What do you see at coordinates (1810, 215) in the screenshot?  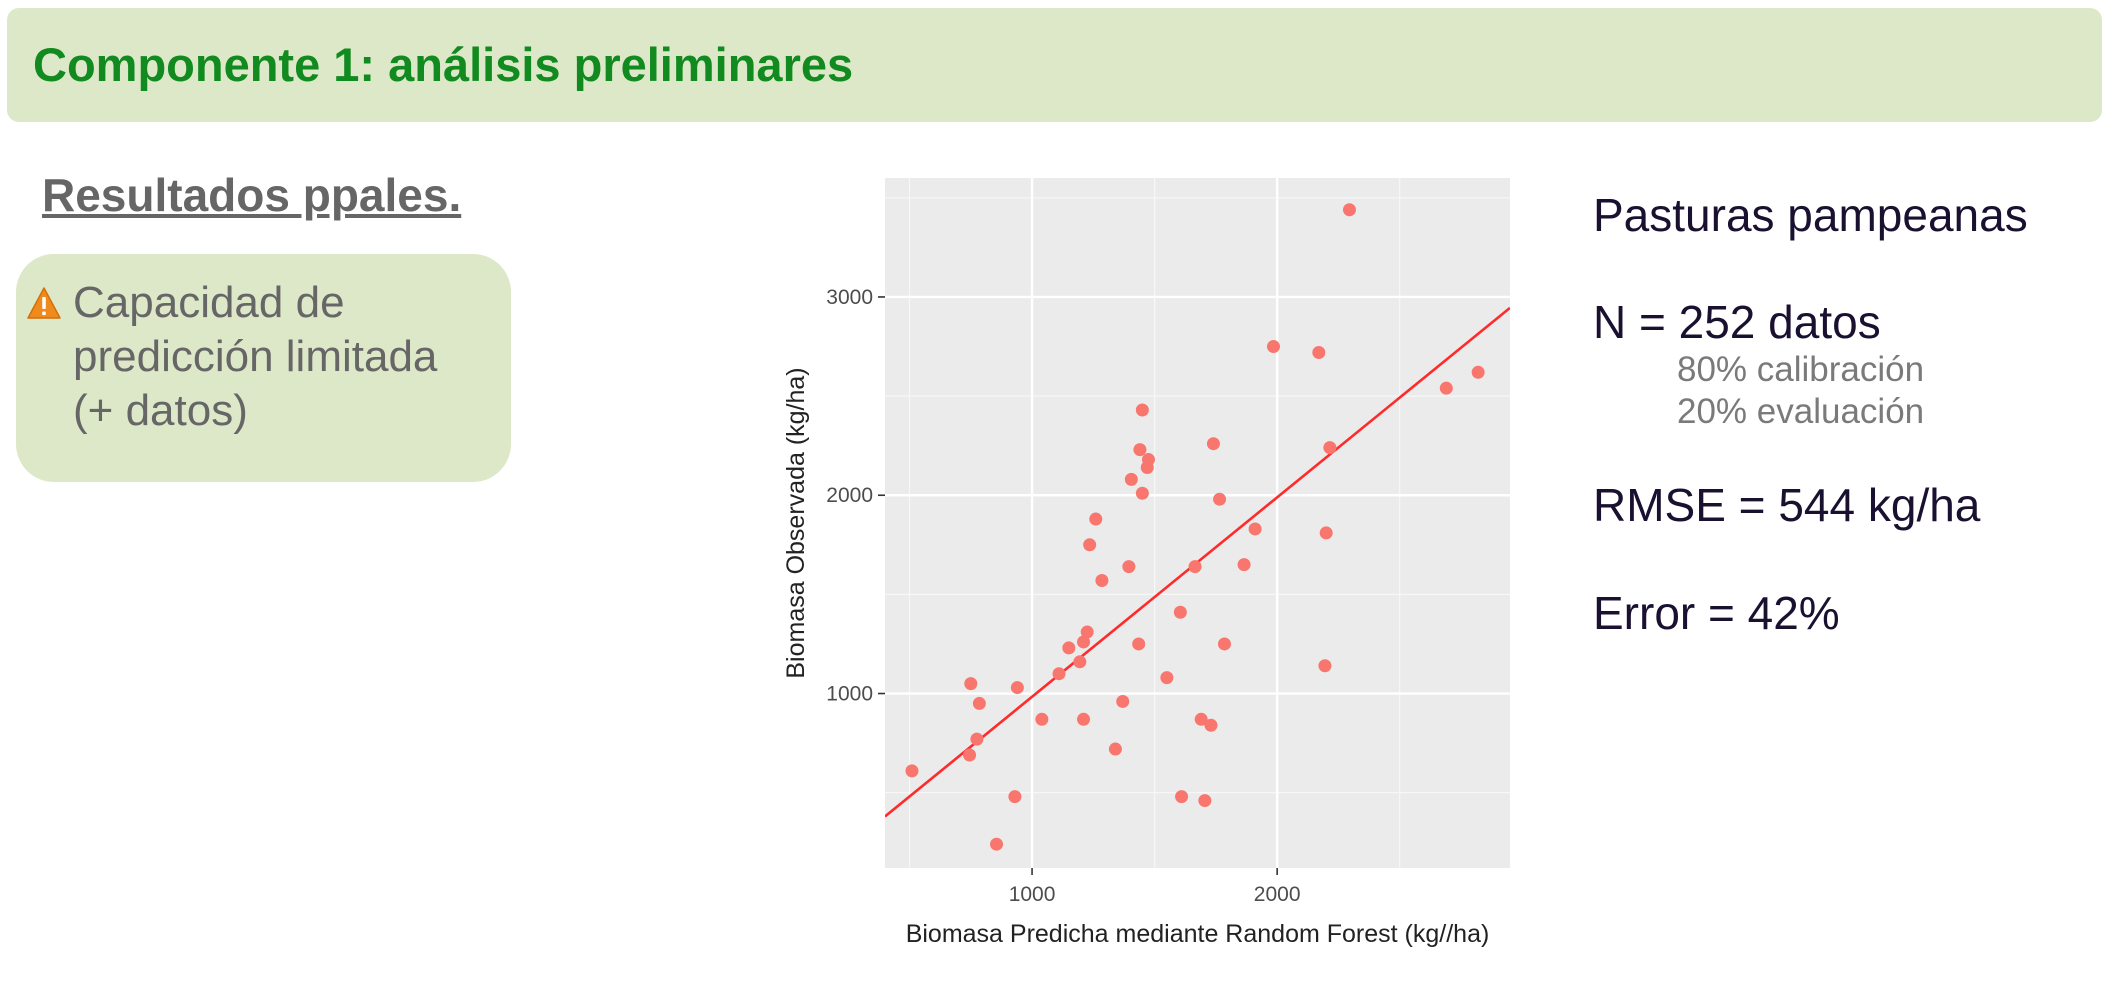 I see `dataset-name: Pasturas pampeanas` at bounding box center [1810, 215].